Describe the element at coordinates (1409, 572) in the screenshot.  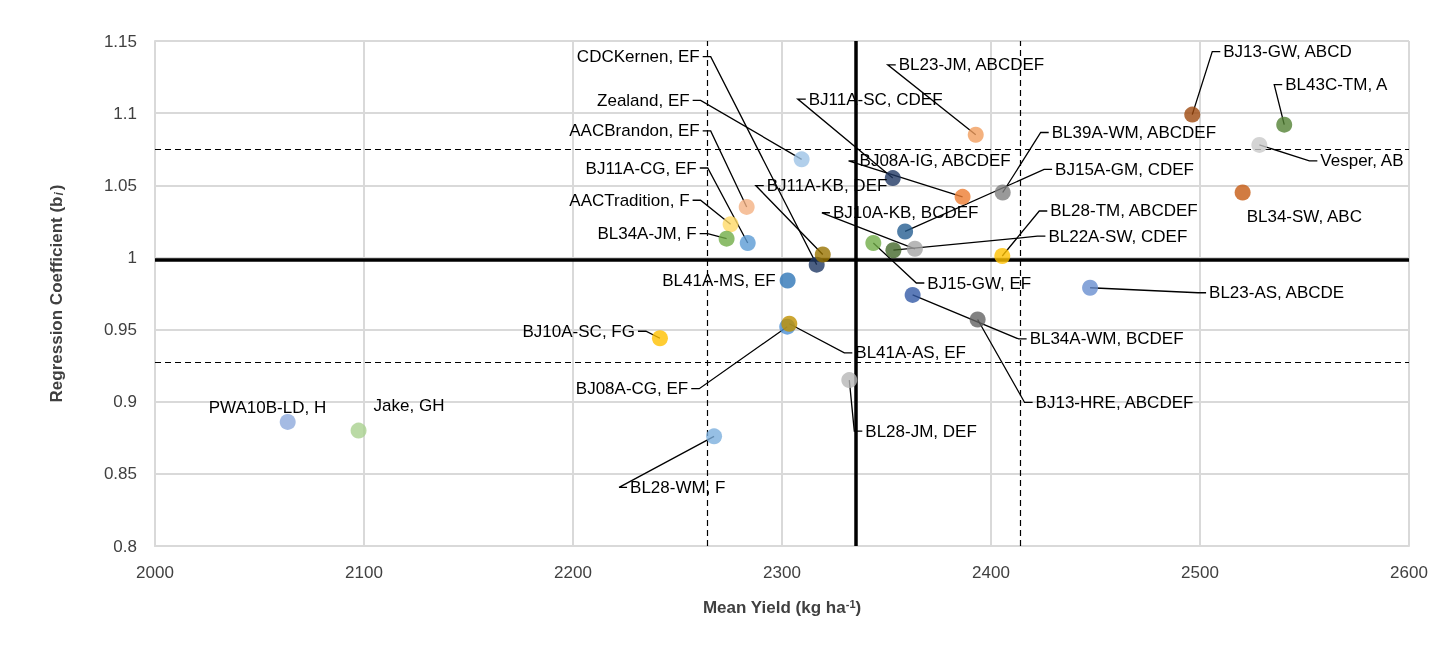
I see `x-tick-label: 2600` at that location.